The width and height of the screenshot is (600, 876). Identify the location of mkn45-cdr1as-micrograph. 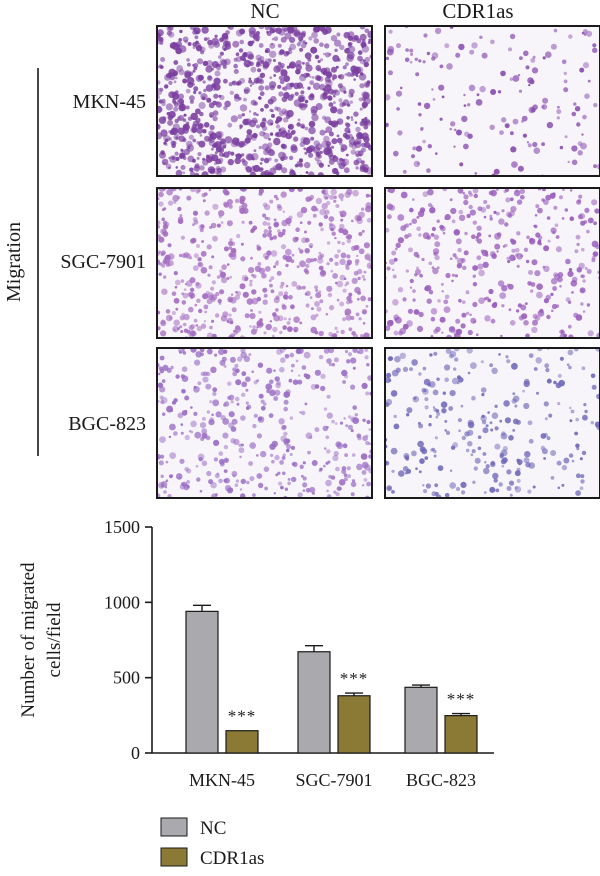
(492, 101).